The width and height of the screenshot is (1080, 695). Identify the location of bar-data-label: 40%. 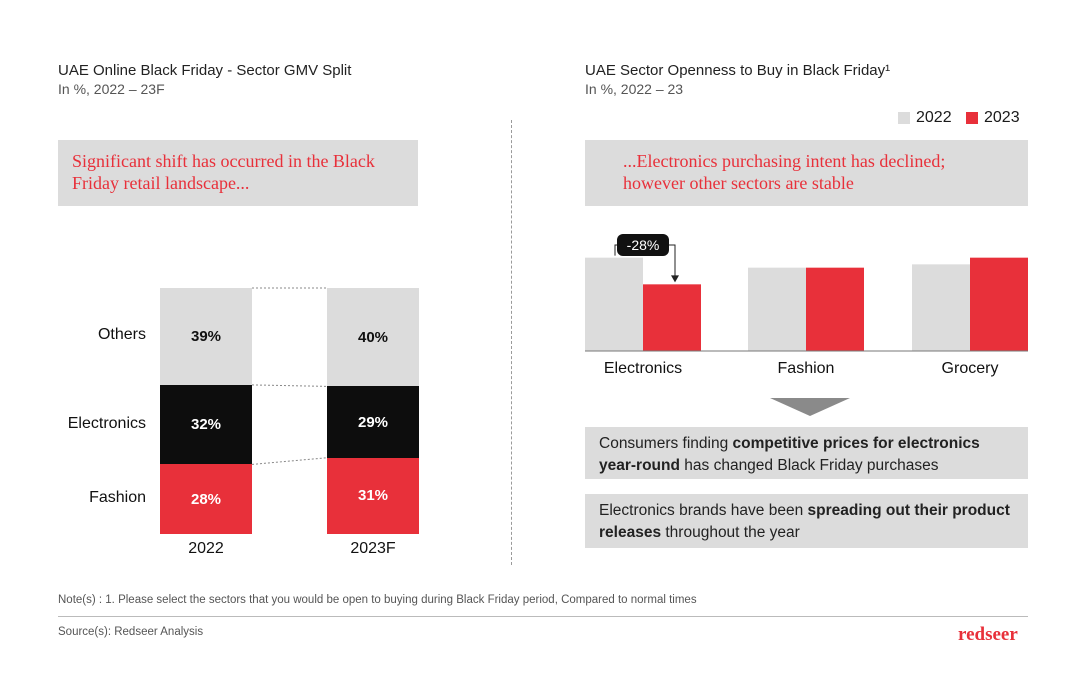
(373, 337).